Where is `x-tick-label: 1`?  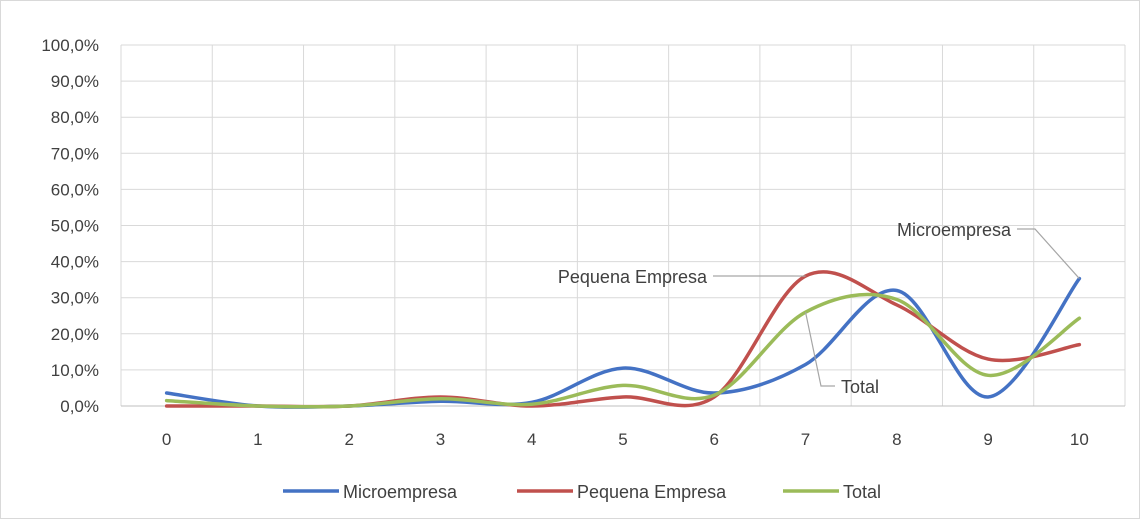 x-tick-label: 1 is located at coordinates (257, 439).